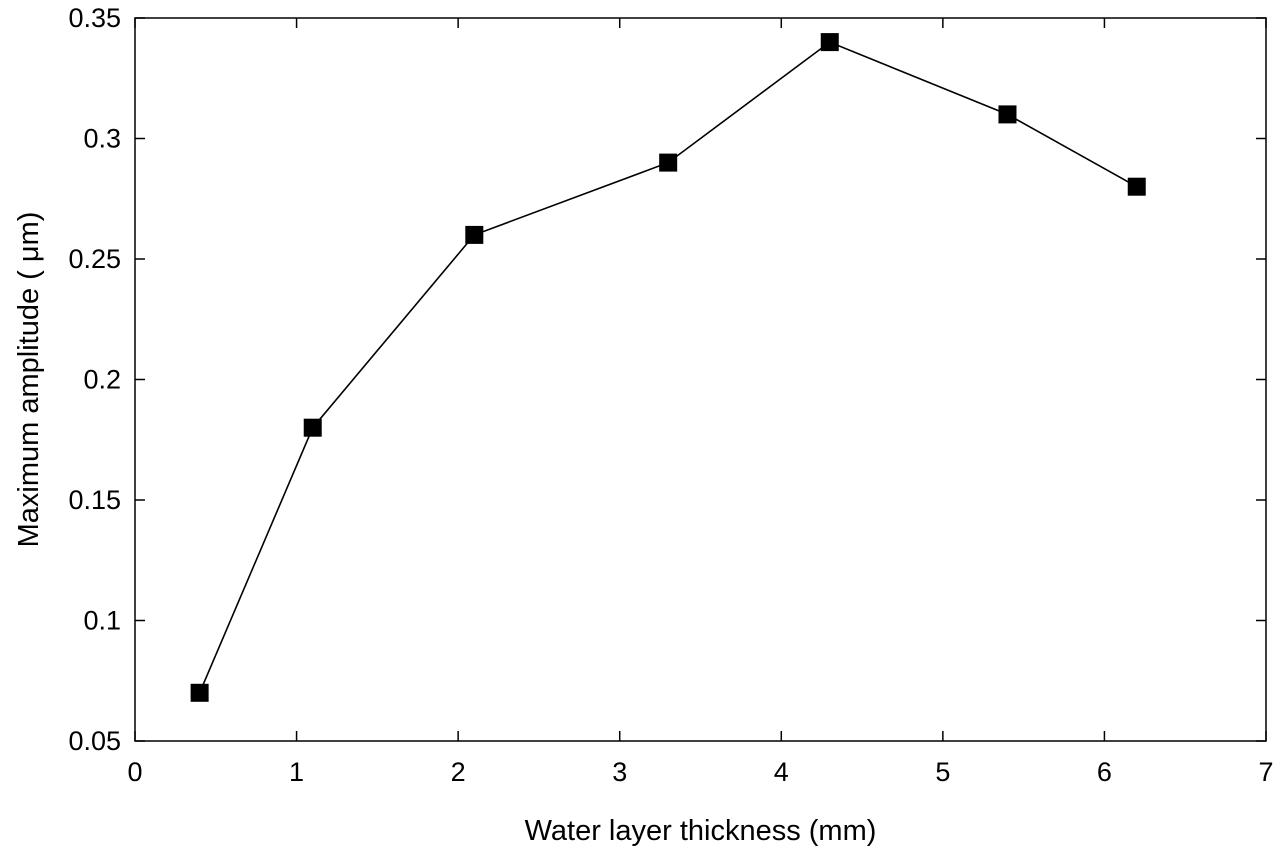  Describe the element at coordinates (1104, 772) in the screenshot. I see `x-tick-label: 6` at that location.